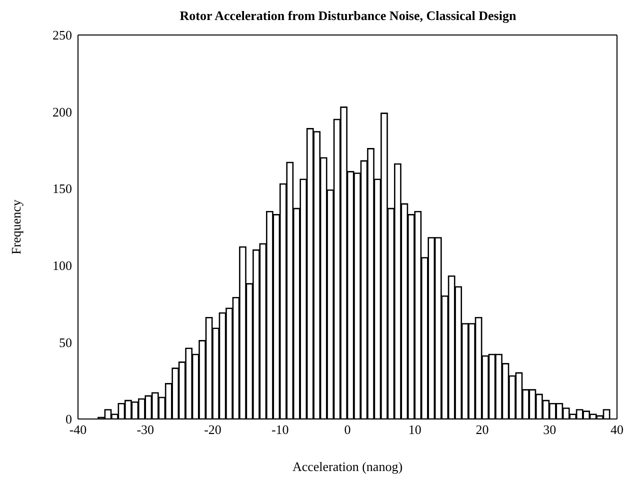 This screenshot has height=485, width=631. Describe the element at coordinates (62, 188) in the screenshot. I see `y-tick-label: 150` at that location.